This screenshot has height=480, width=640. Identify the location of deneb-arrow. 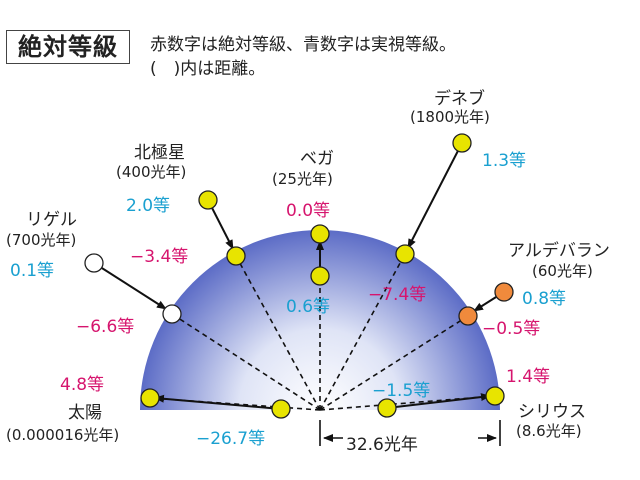
(435, 195).